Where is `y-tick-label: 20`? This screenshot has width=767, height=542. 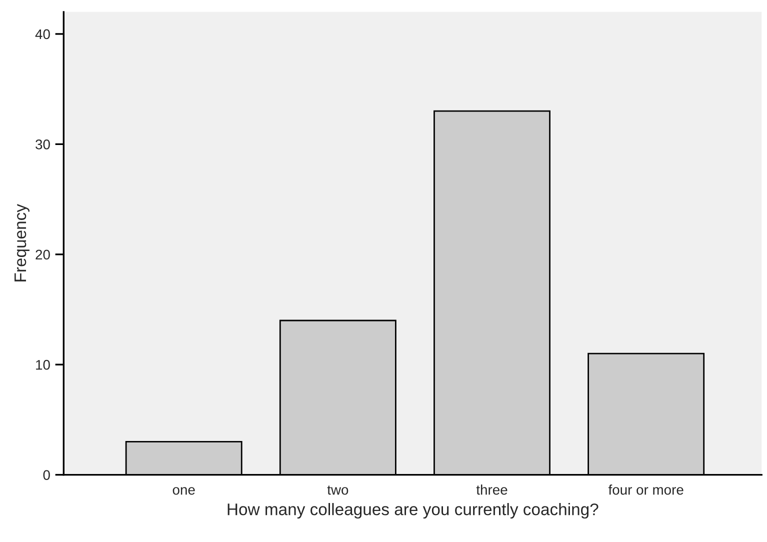 y-tick-label: 20 is located at coordinates (43, 255).